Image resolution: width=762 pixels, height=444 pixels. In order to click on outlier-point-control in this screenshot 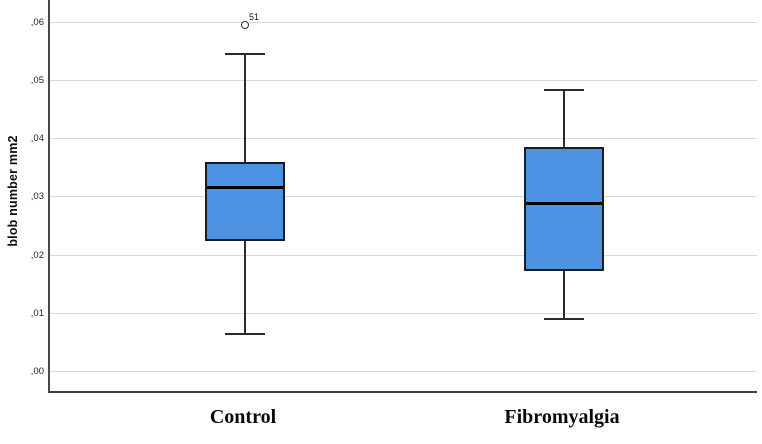, I will do `click(245, 24)`.